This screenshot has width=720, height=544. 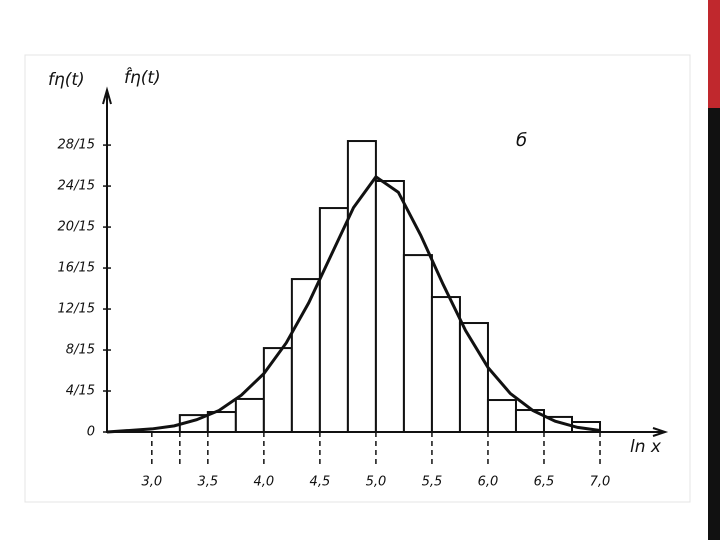 What do you see at coordinates (600, 482) in the screenshot?
I see `x-tick-label: 7,0` at bounding box center [600, 482].